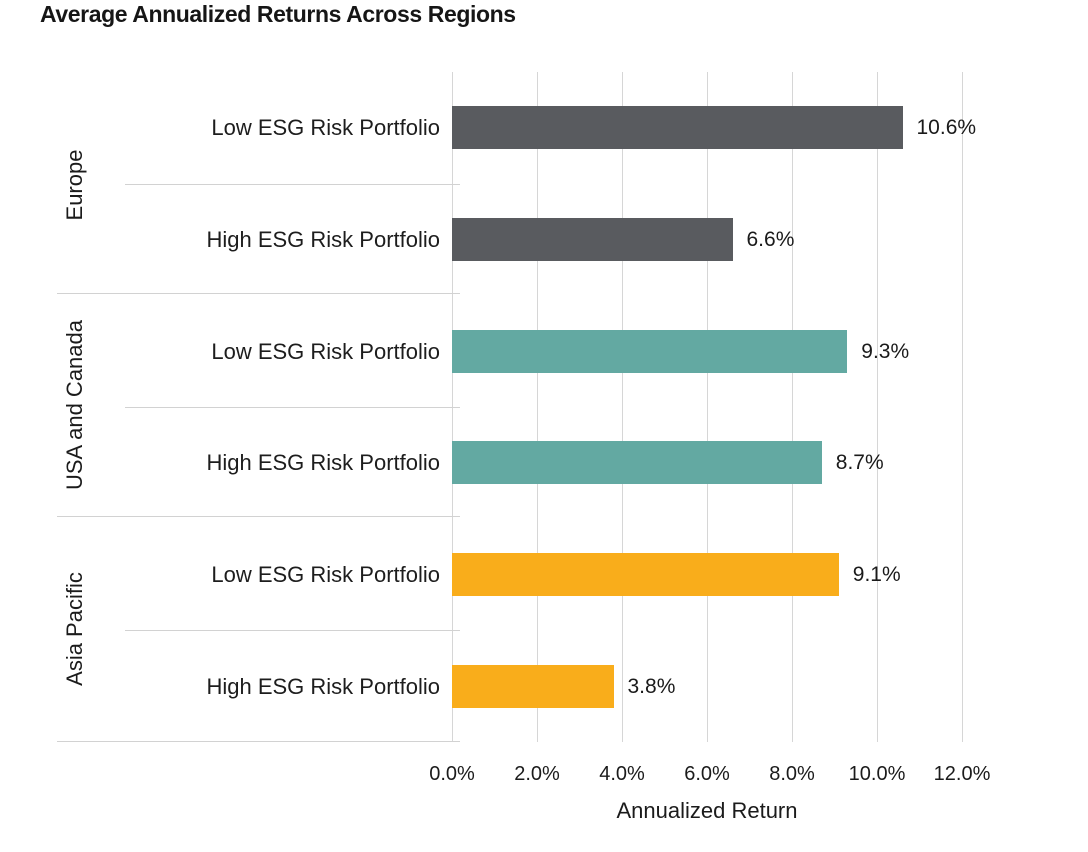  What do you see at coordinates (533, 686) in the screenshot?
I see `bar-asia-pacific-high-esg` at bounding box center [533, 686].